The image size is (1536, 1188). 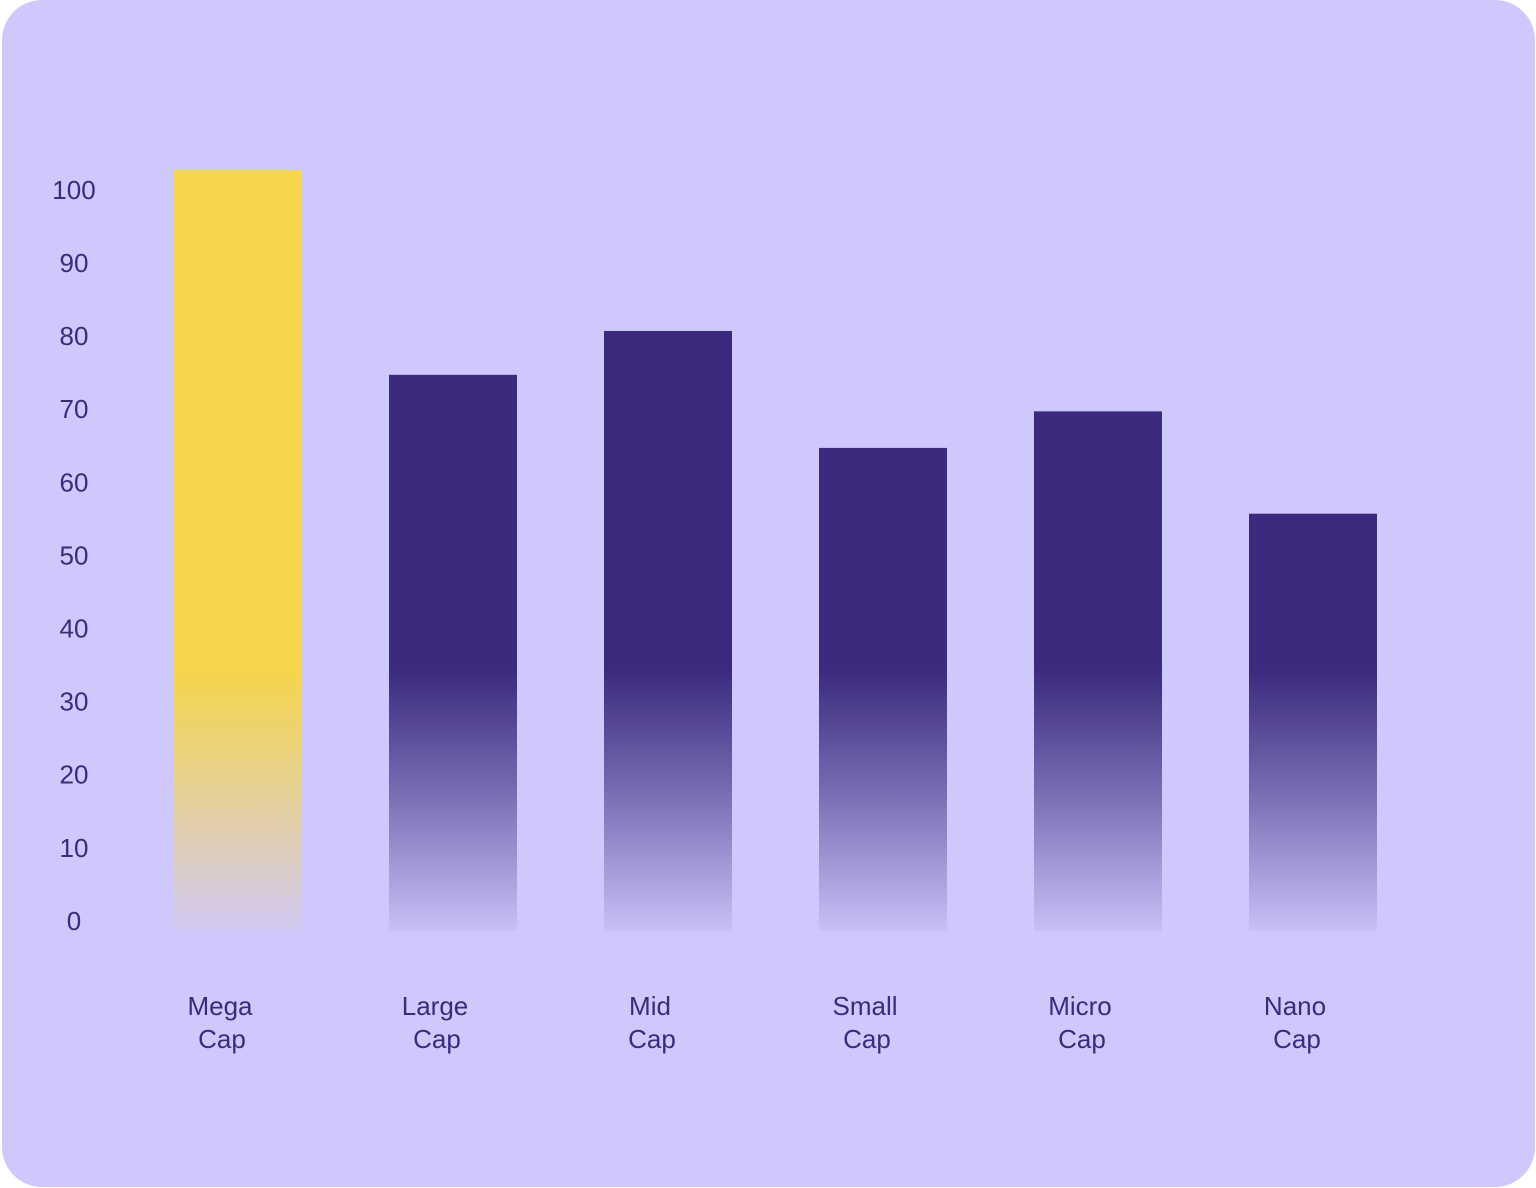 I want to click on y-tick-label: 80, so click(x=74, y=336).